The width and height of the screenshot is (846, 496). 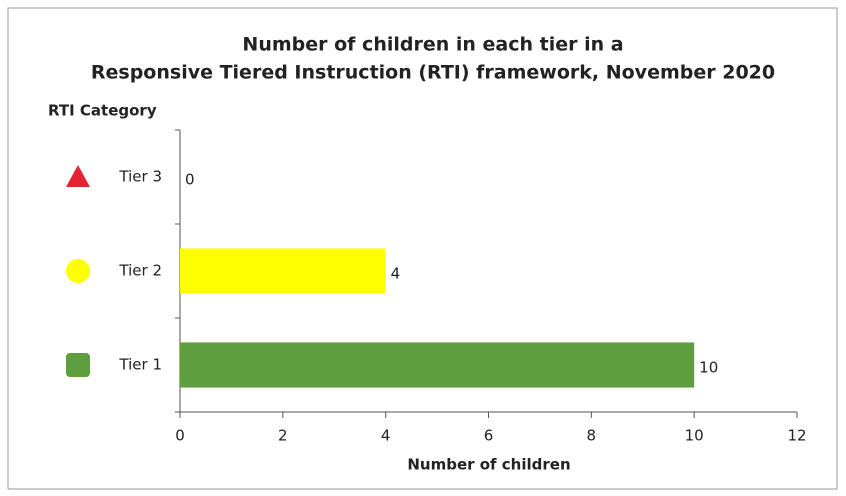 I want to click on value-label: 4, so click(x=396, y=274).